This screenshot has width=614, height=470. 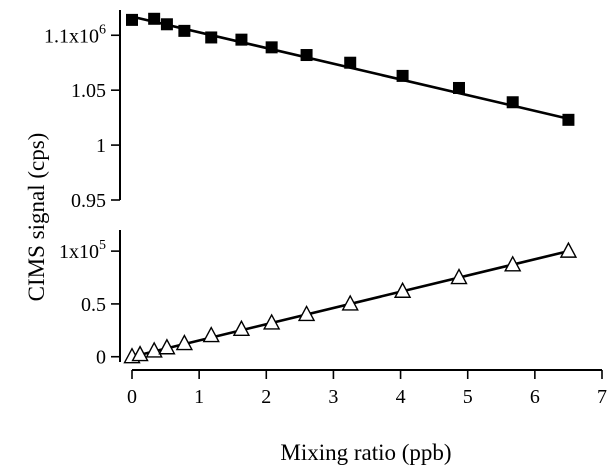 I want to click on x-axis: 0 1 2 3 4 5 6 7, so click(x=367, y=388).